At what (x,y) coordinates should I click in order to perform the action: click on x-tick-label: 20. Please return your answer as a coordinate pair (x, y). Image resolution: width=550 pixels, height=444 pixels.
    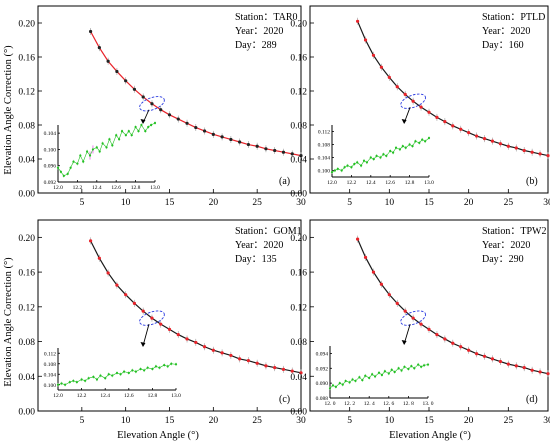
    Looking at the image, I should click on (469, 421).